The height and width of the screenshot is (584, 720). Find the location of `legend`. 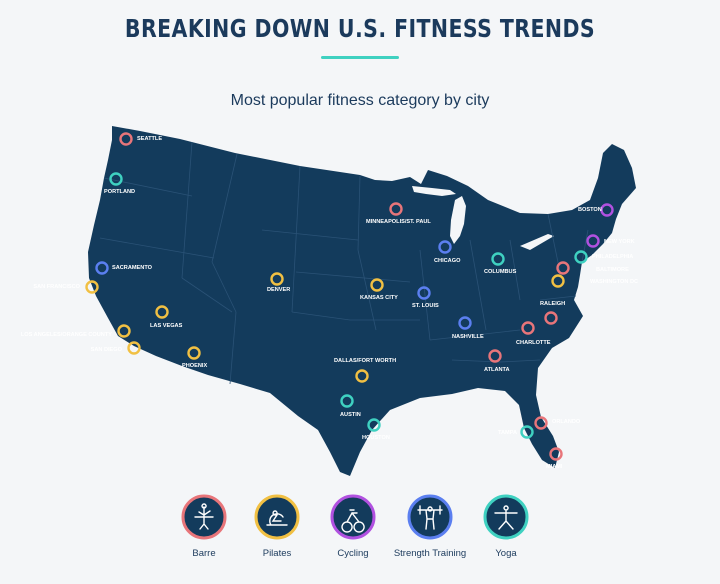

legend is located at coordinates (355, 517).